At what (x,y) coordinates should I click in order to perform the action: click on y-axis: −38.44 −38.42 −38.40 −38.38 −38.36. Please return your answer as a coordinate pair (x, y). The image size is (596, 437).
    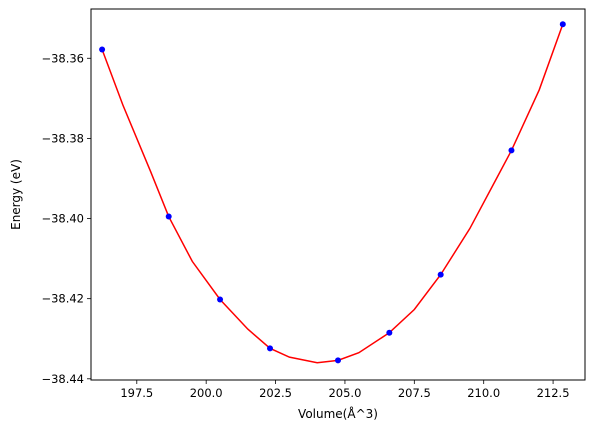
    Looking at the image, I should click on (66, 218).